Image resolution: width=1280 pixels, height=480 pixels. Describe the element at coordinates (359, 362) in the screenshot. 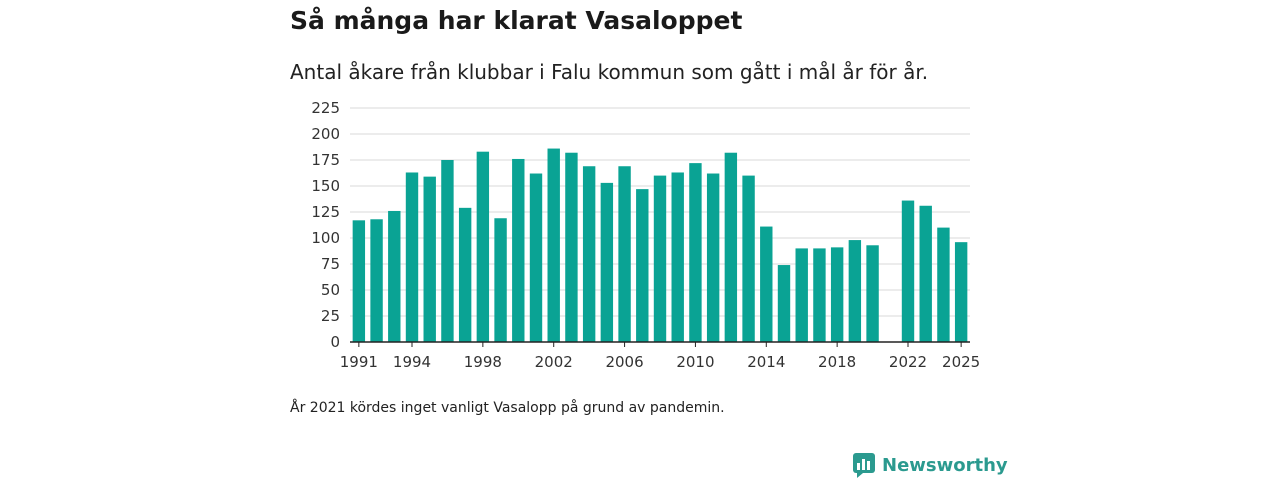

I see `x-tick-label: 1991` at that location.